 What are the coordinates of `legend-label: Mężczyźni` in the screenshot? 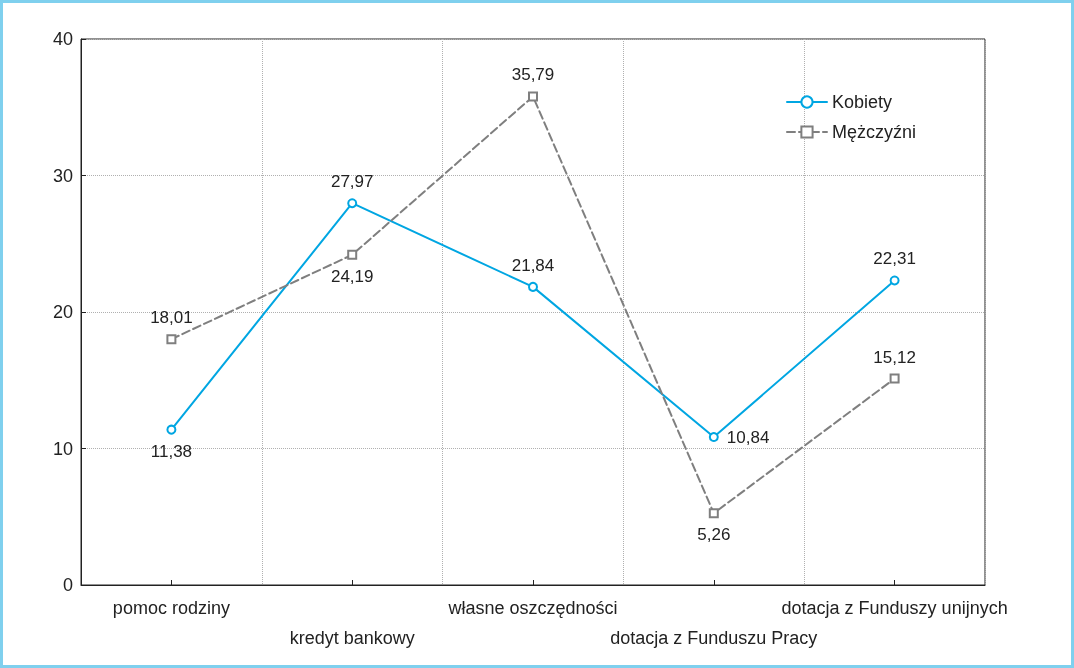 It's located at (873, 132).